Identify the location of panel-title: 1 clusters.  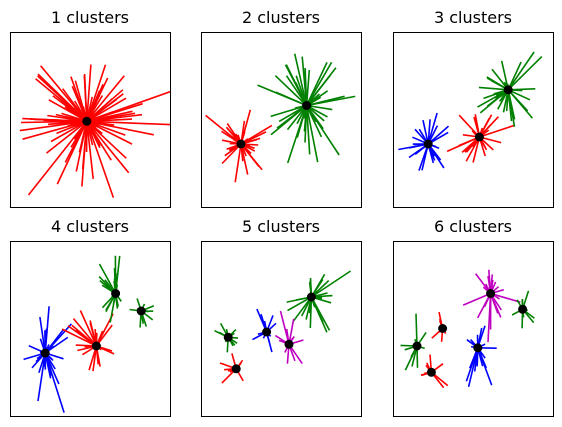
(90, 17).